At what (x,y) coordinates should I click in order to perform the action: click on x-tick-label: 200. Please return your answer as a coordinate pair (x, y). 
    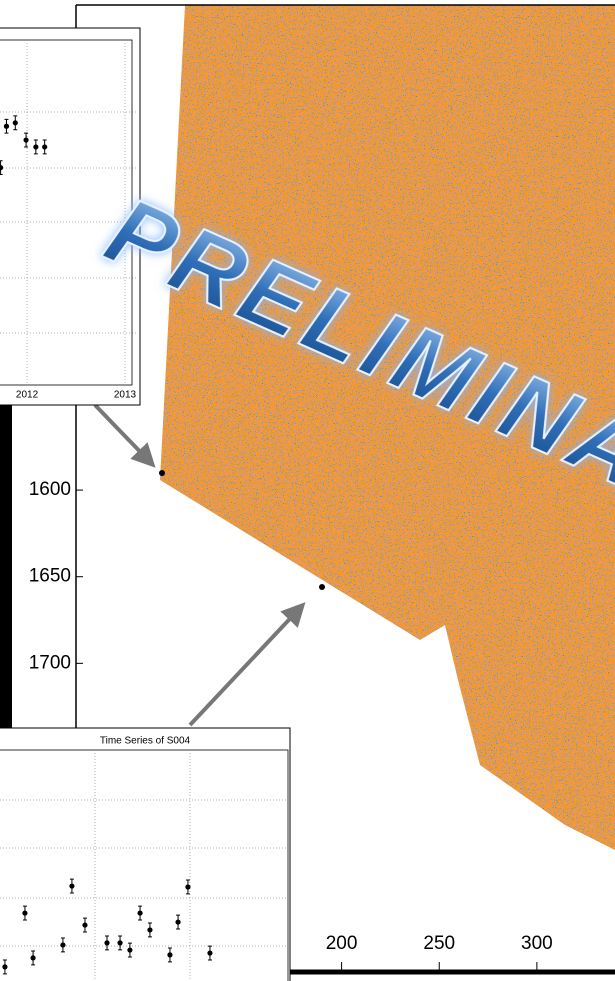
    Looking at the image, I should click on (342, 943).